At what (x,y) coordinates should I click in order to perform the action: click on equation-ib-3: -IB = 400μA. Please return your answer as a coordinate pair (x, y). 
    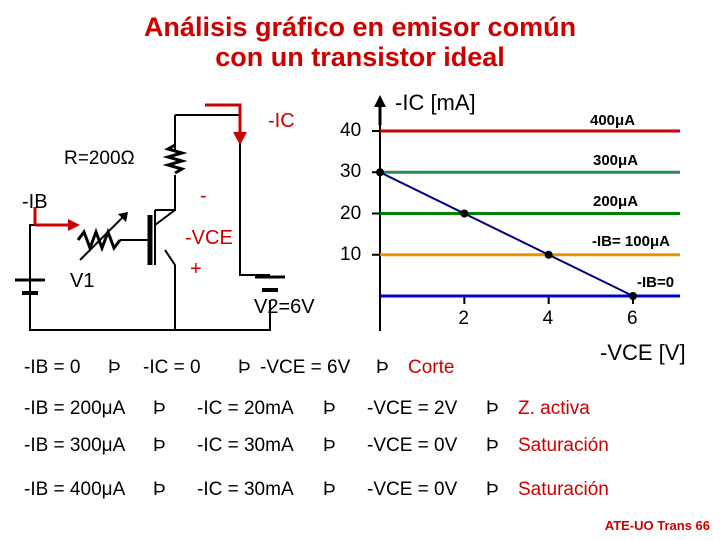
    Looking at the image, I should click on (75, 489).